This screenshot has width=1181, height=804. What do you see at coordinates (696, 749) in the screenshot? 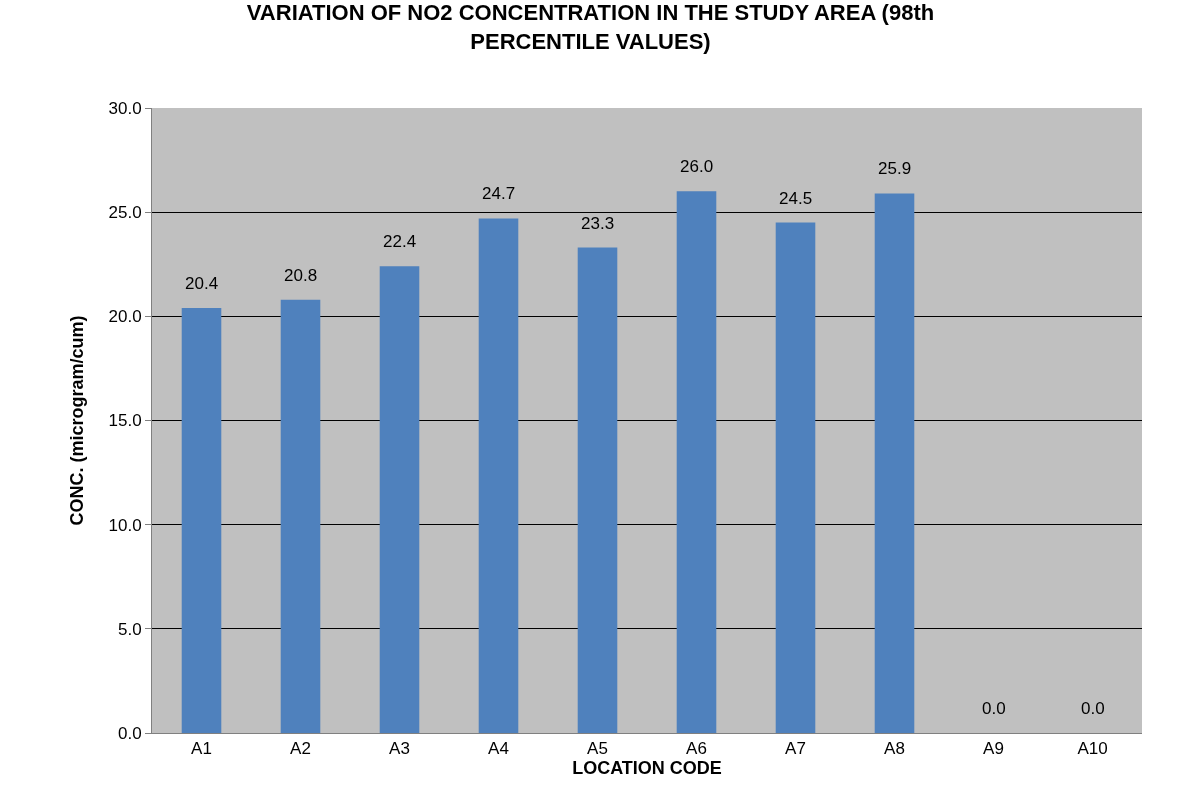
I see `x-tick-label: A6` at bounding box center [696, 749].